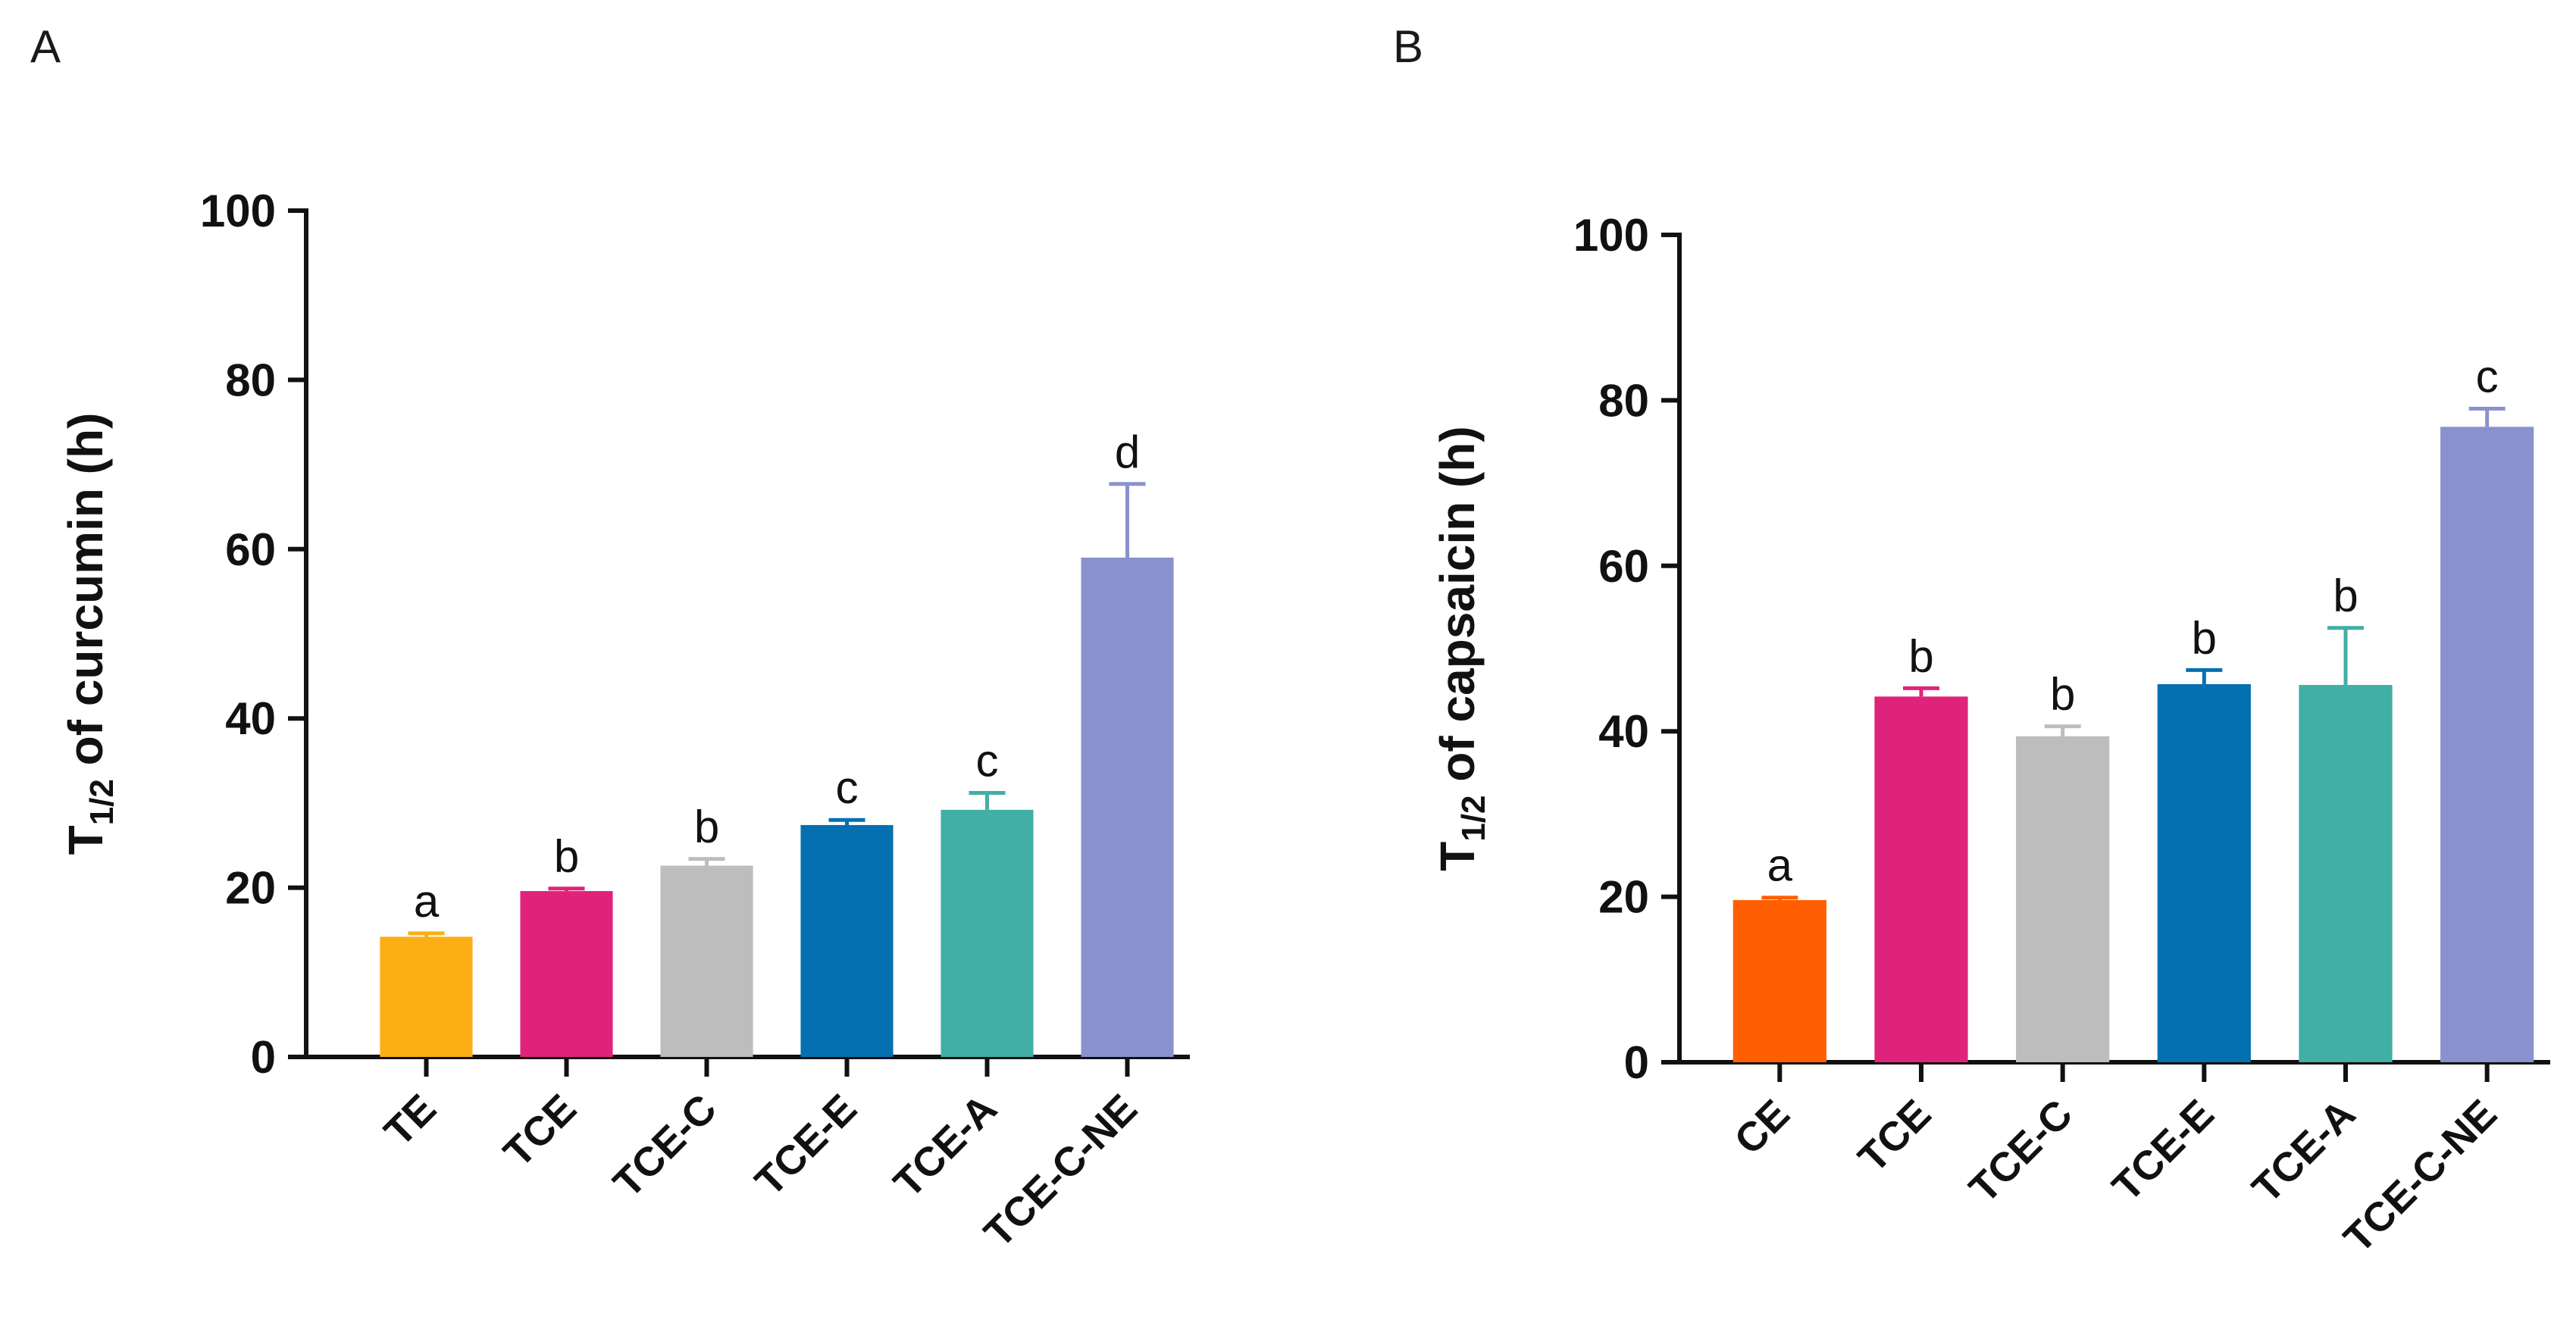 The height and width of the screenshot is (1335, 2576). I want to click on bar-ce, so click(1779, 980).